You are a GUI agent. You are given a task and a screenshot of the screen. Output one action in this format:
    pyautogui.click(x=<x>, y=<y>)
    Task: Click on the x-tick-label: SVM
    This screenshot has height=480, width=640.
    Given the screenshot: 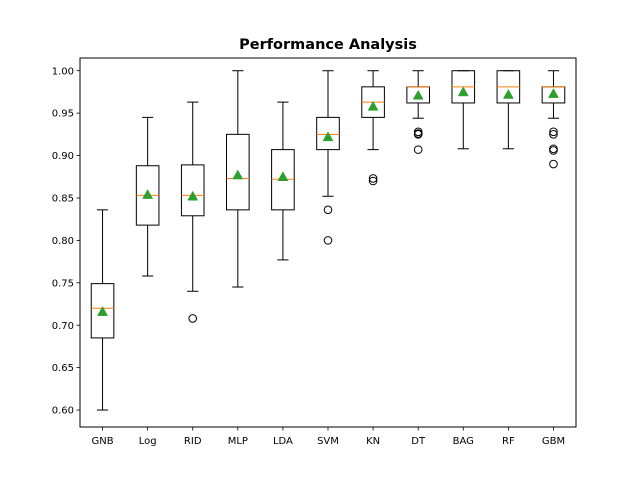 What is the action you would take?
    pyautogui.click(x=328, y=441)
    